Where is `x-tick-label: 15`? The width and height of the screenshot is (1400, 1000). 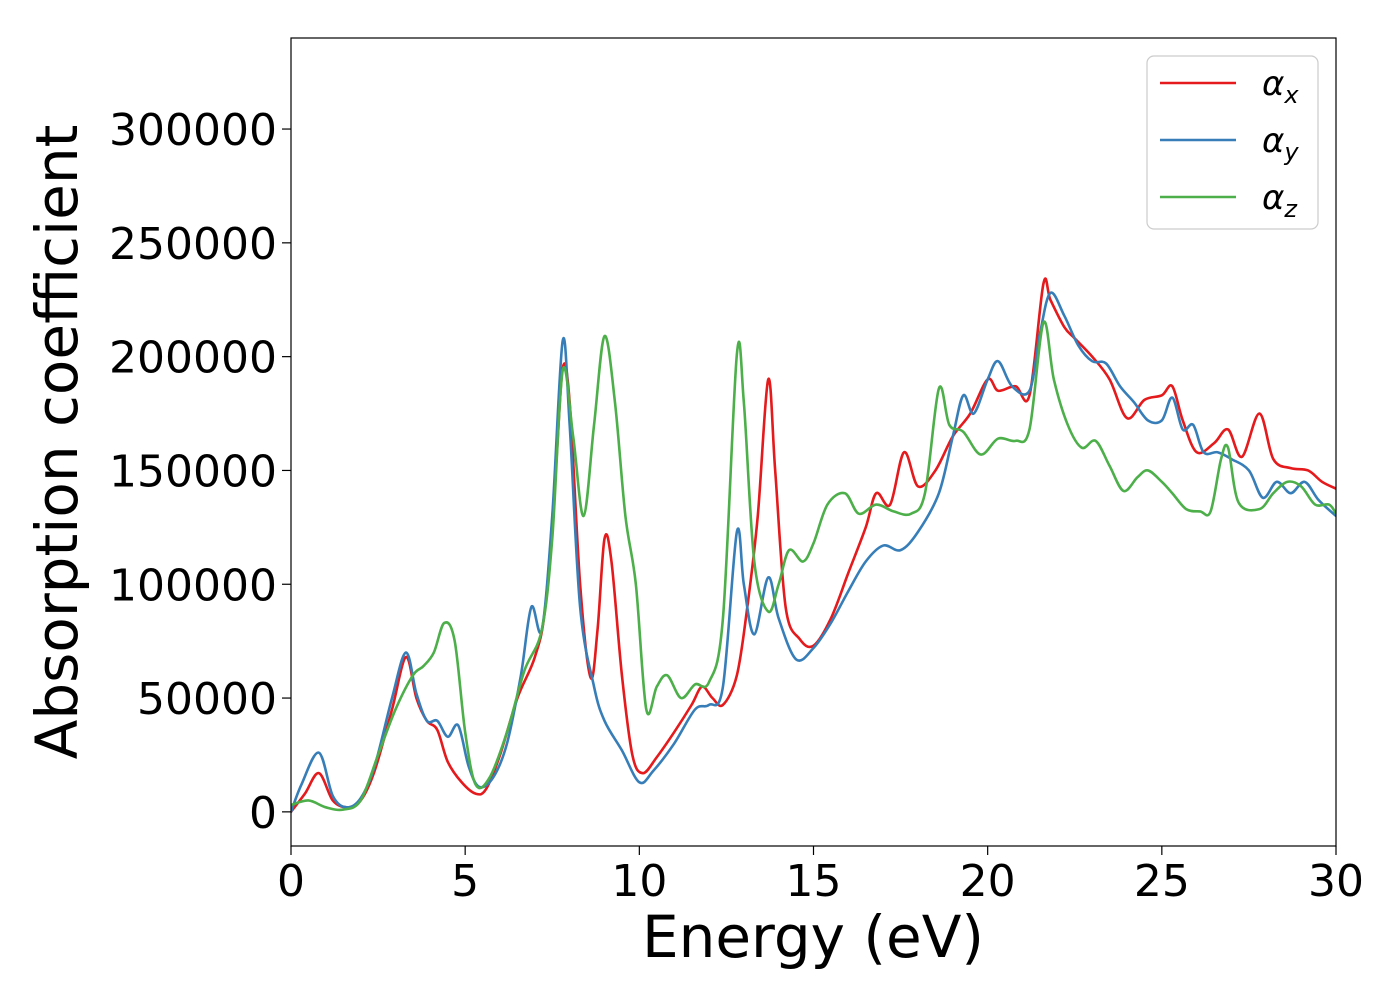
x-tick-label: 15 is located at coordinates (814, 881).